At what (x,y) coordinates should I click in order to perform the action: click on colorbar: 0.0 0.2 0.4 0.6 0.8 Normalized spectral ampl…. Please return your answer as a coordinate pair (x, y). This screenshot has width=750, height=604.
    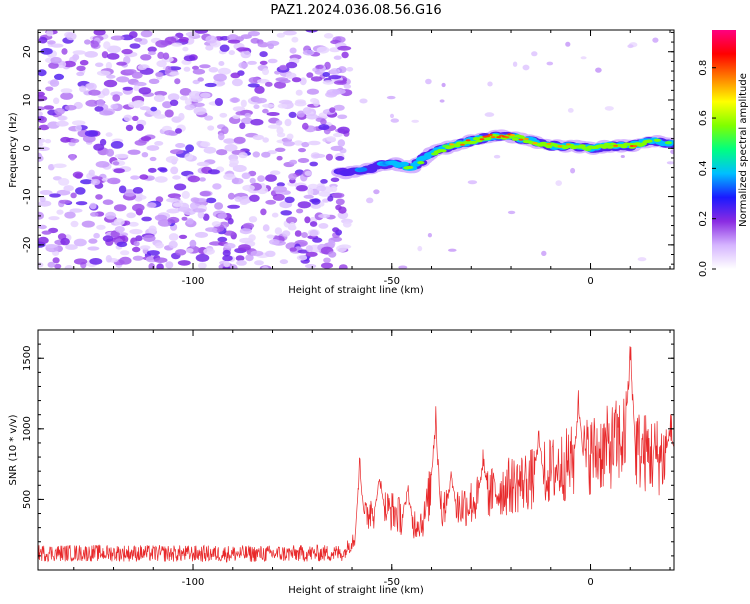
    Looking at the image, I should click on (723, 153).